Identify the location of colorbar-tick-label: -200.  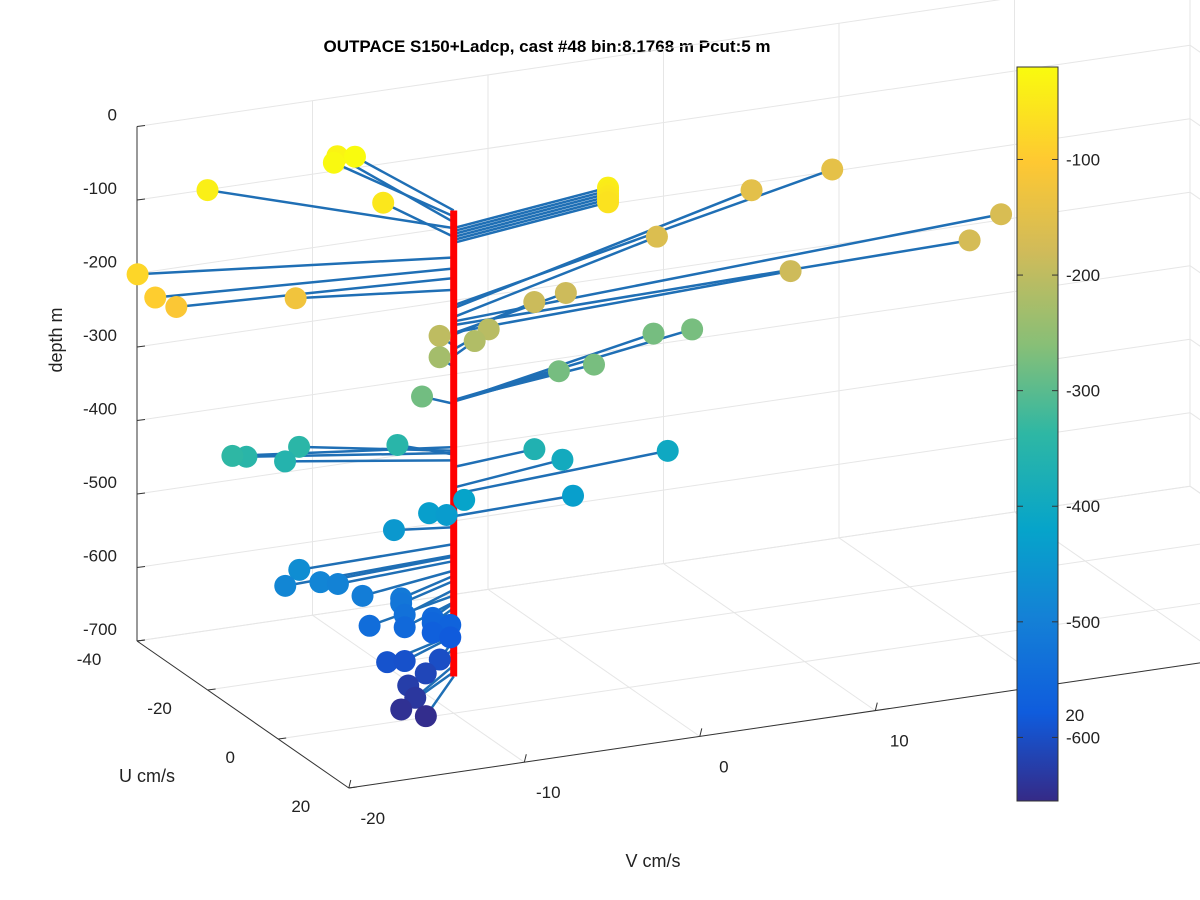
(1083, 275).